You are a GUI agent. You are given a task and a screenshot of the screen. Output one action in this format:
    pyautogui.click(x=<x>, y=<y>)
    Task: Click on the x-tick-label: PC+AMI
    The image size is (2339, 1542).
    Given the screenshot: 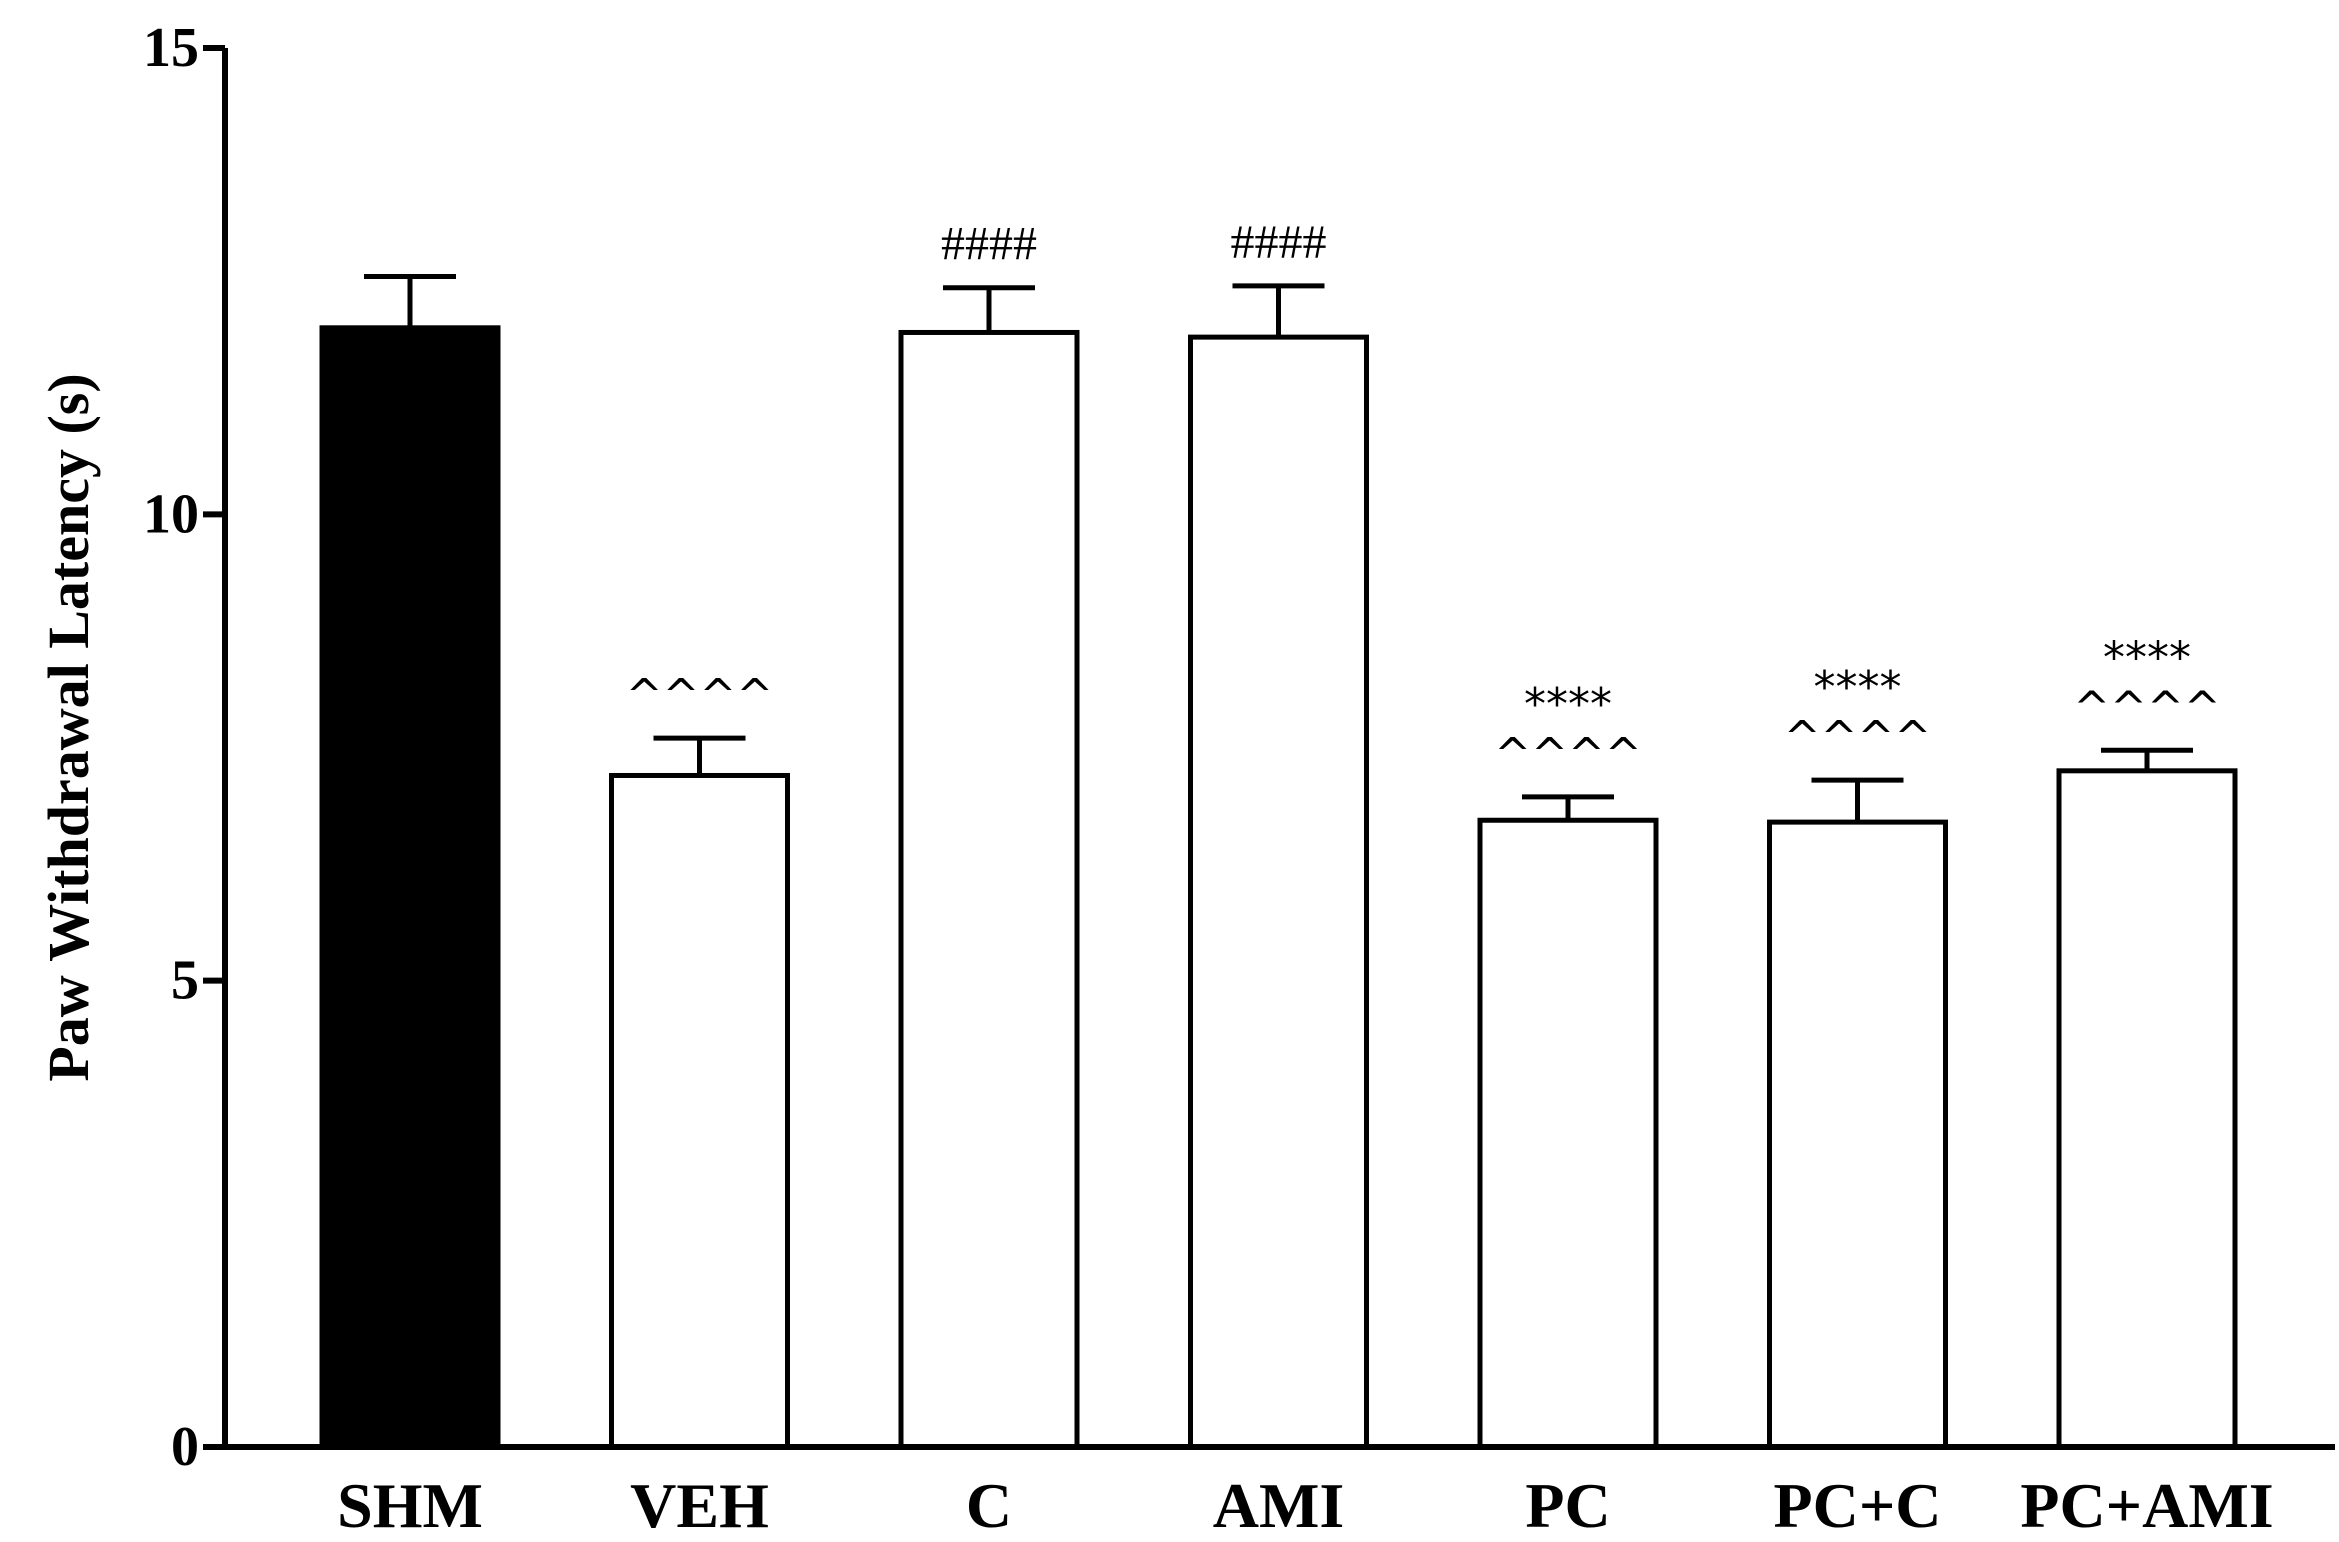 What is the action you would take?
    pyautogui.click(x=2146, y=1505)
    